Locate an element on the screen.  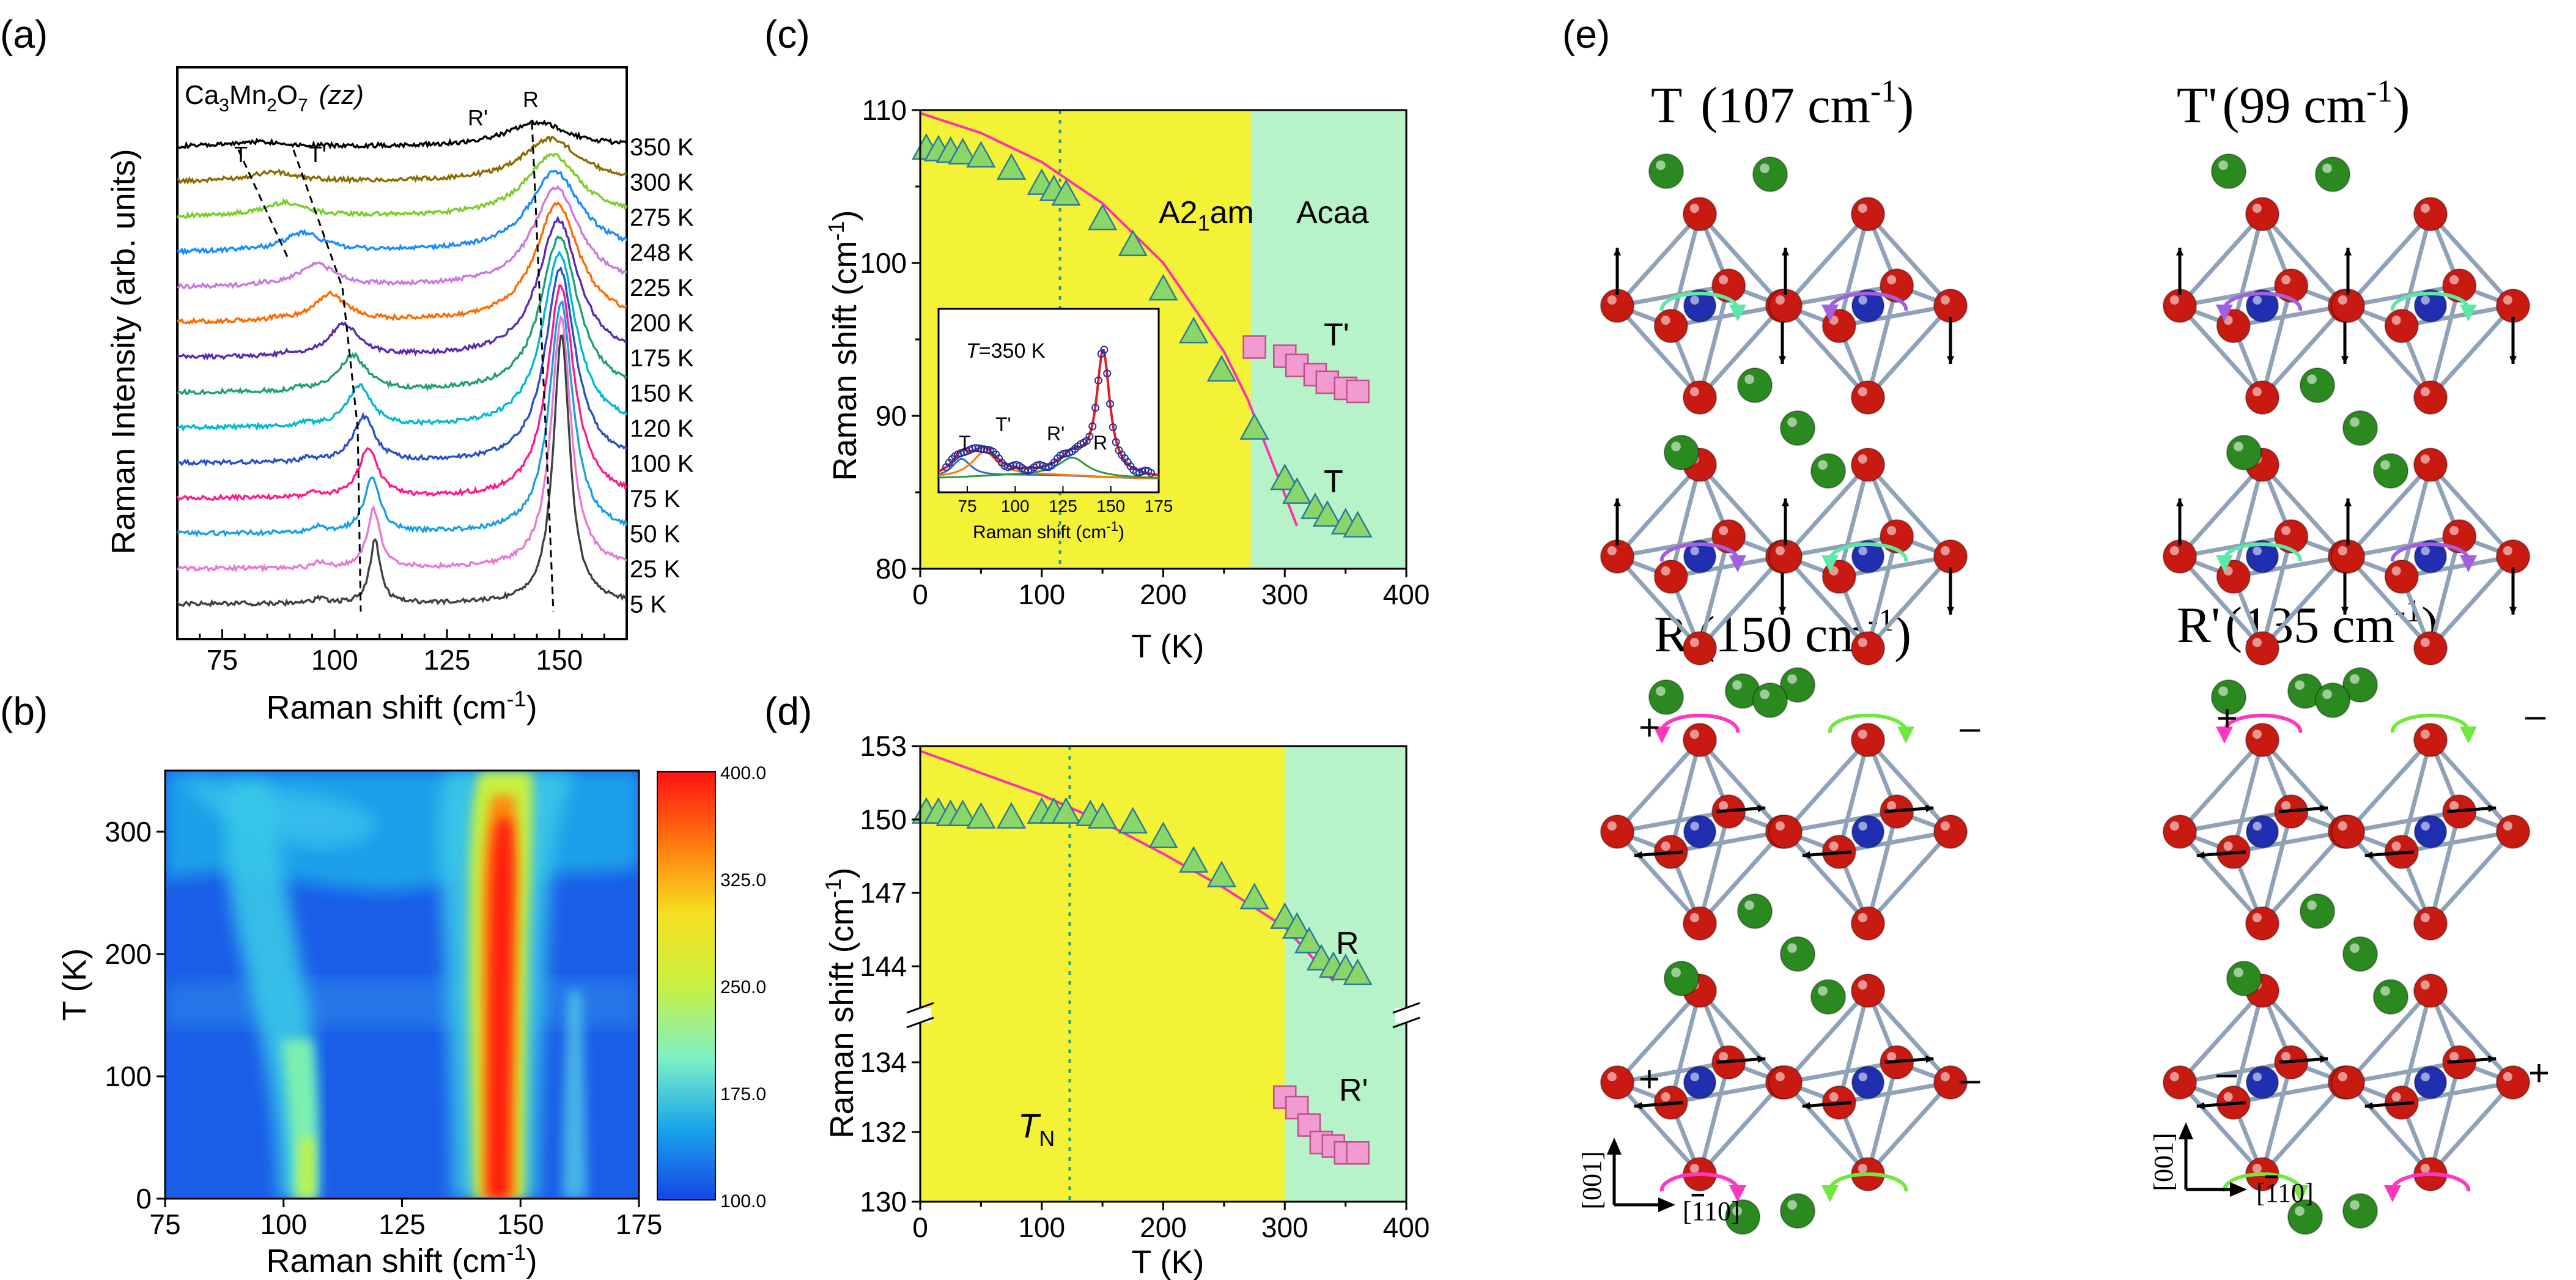
data-point-t is located at coordinates (1221, 369).